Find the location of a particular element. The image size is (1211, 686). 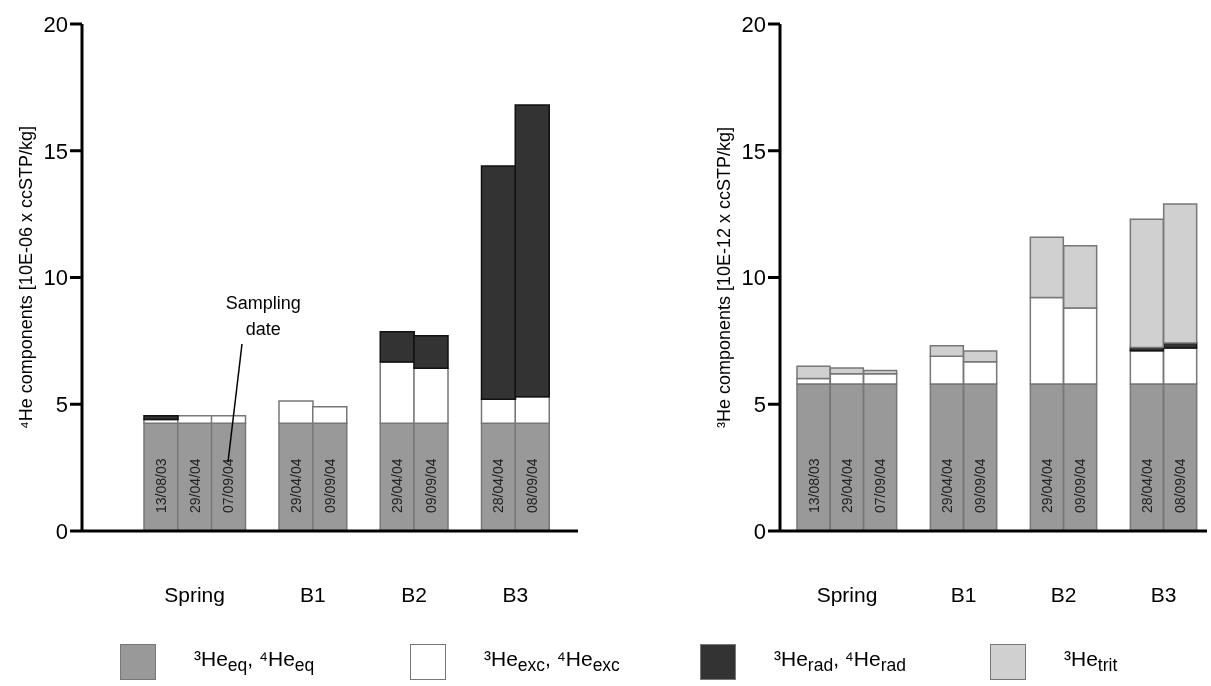

y-axis-title: ³He components [10E-12 x ccSTP/kg] is located at coordinates (724, 277).